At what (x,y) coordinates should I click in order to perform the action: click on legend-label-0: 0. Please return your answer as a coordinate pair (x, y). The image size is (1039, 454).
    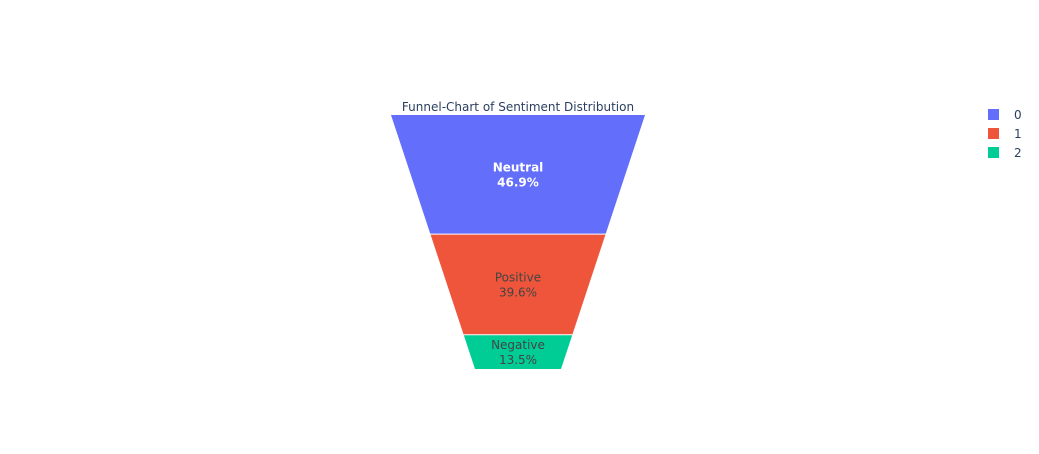
    Looking at the image, I should click on (1018, 115).